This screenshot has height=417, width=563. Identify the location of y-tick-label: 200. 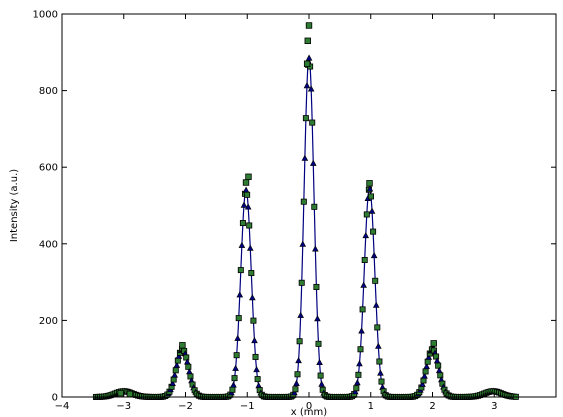
(48, 321).